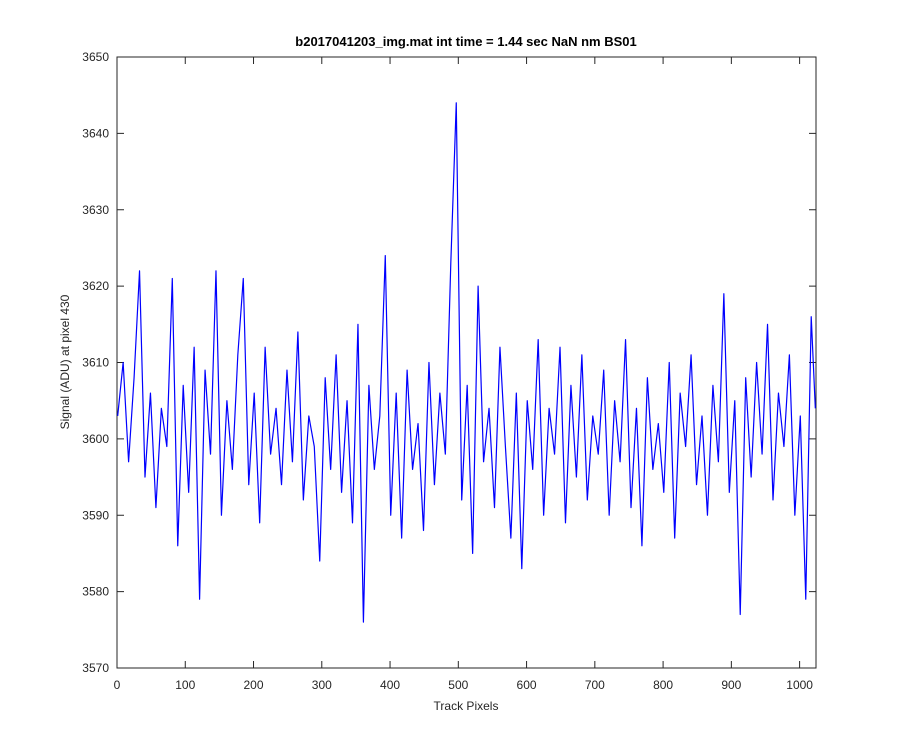 Image resolution: width=900 pixels, height=755 pixels. Describe the element at coordinates (731, 685) in the screenshot. I see `x-tick-label: 900` at that location.